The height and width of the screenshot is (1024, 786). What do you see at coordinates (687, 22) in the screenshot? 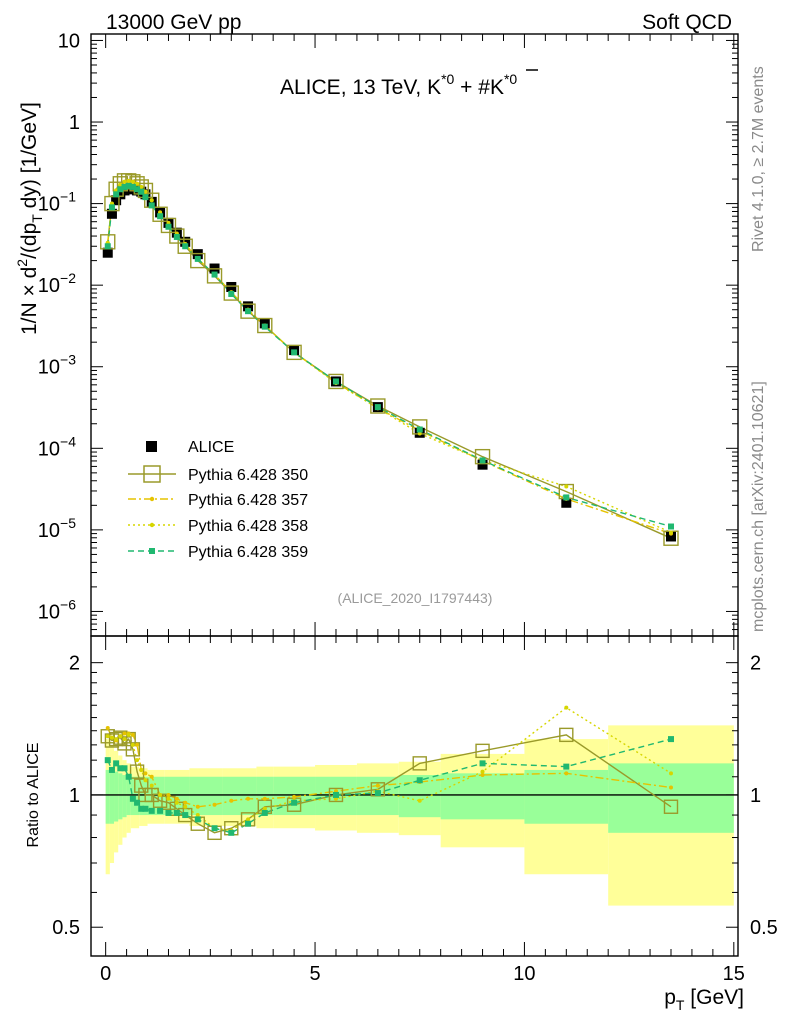
I see `header-right: Soft QCD` at bounding box center [687, 22].